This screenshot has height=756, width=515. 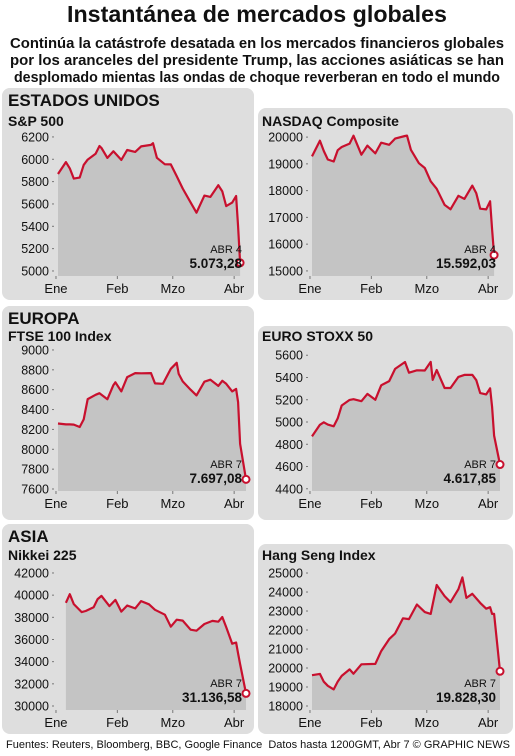 What do you see at coordinates (35, 182) in the screenshot?
I see `y-tick-label: 5800` at bounding box center [35, 182].